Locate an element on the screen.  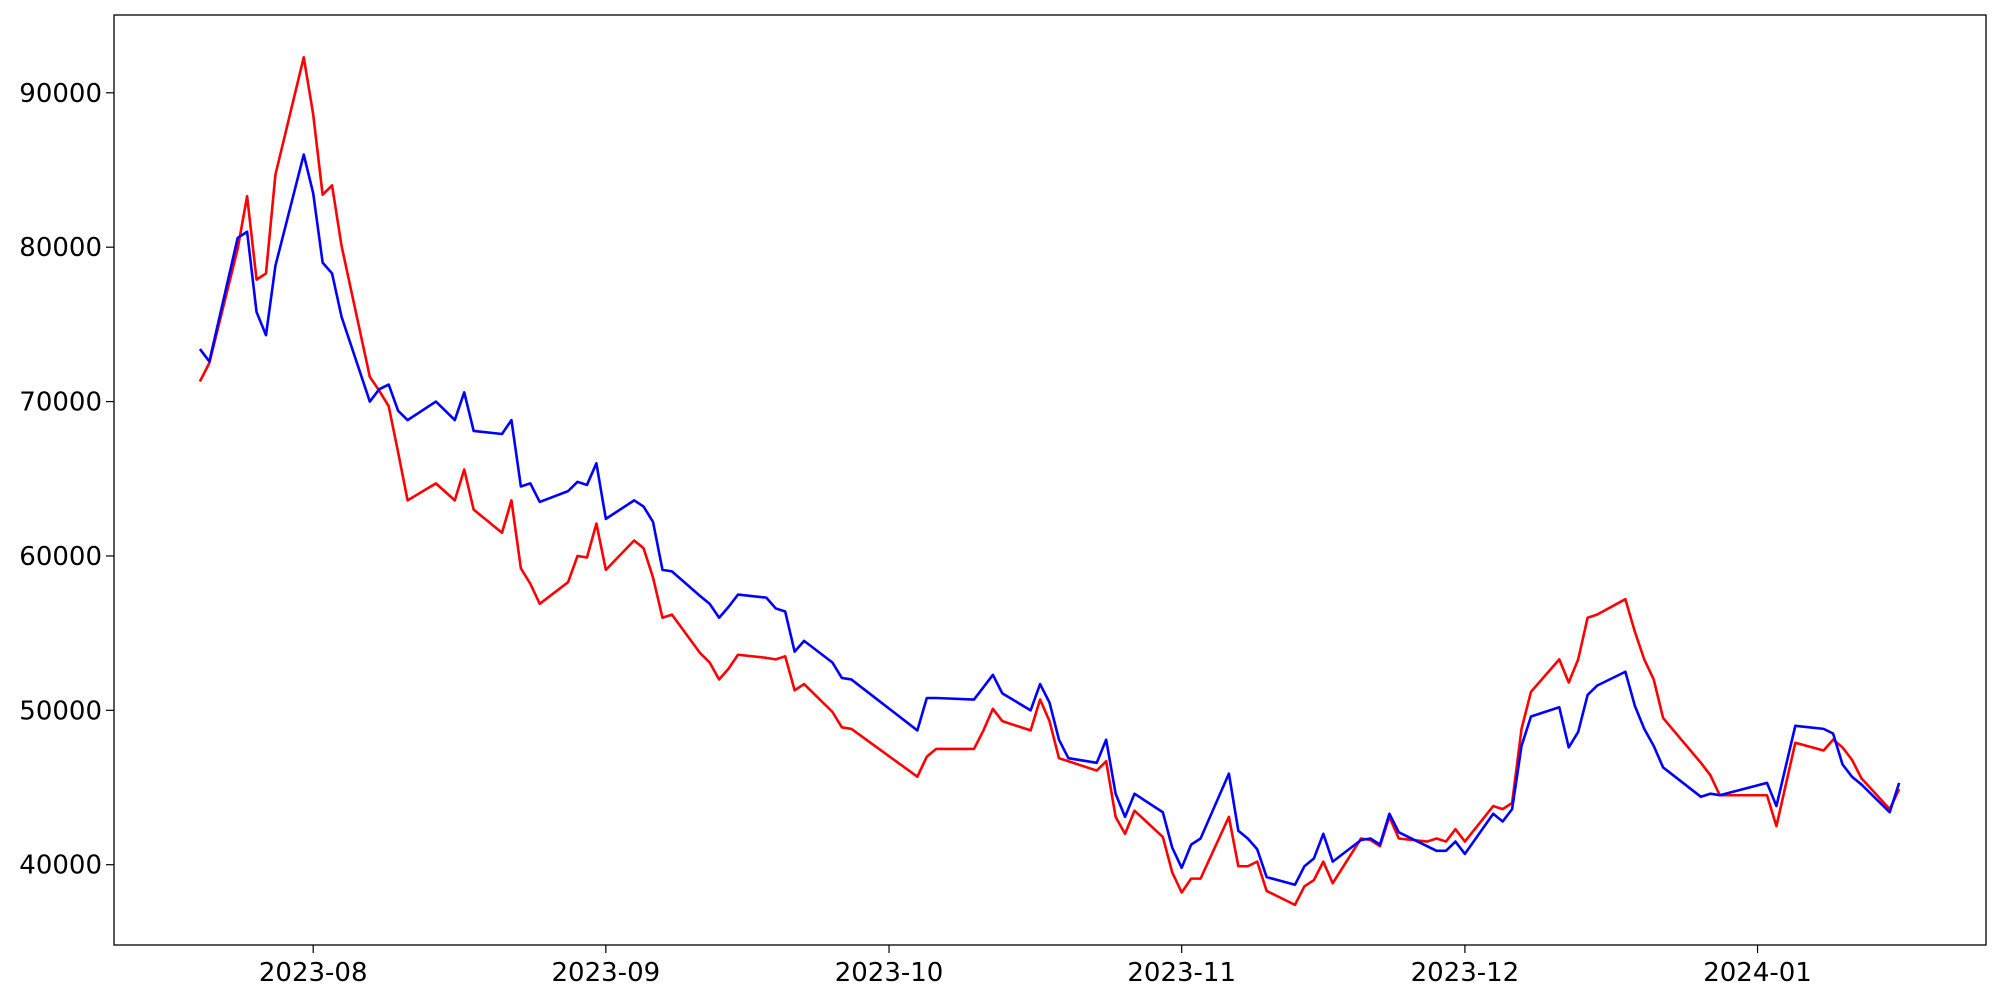
y-tick-label: 40000 is located at coordinates (60, 866).